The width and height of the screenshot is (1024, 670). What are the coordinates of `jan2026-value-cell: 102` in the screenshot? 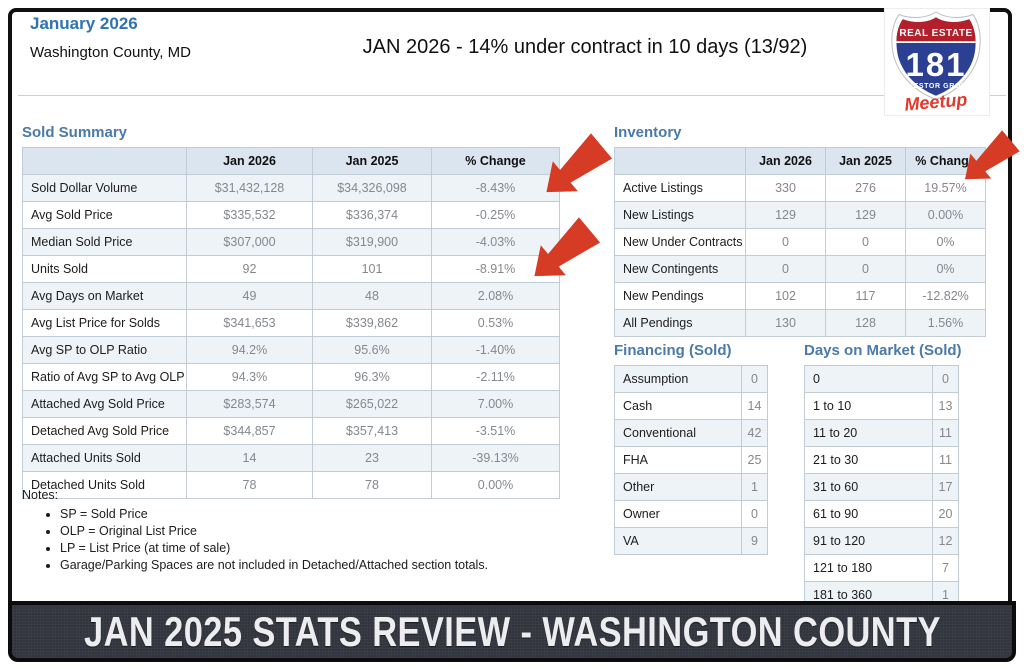 It's located at (785, 296).